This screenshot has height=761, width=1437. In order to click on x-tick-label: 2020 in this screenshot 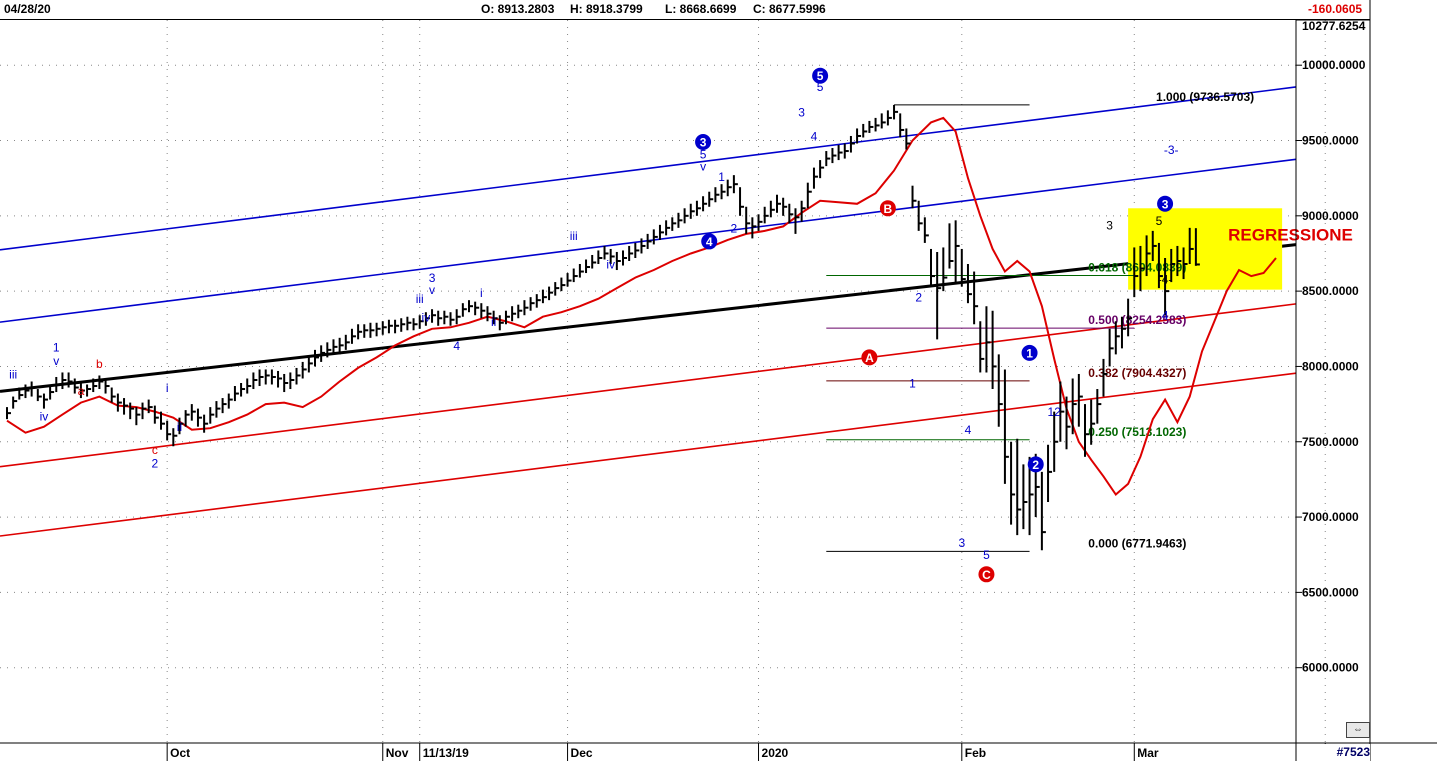, I will do `click(775, 753)`.